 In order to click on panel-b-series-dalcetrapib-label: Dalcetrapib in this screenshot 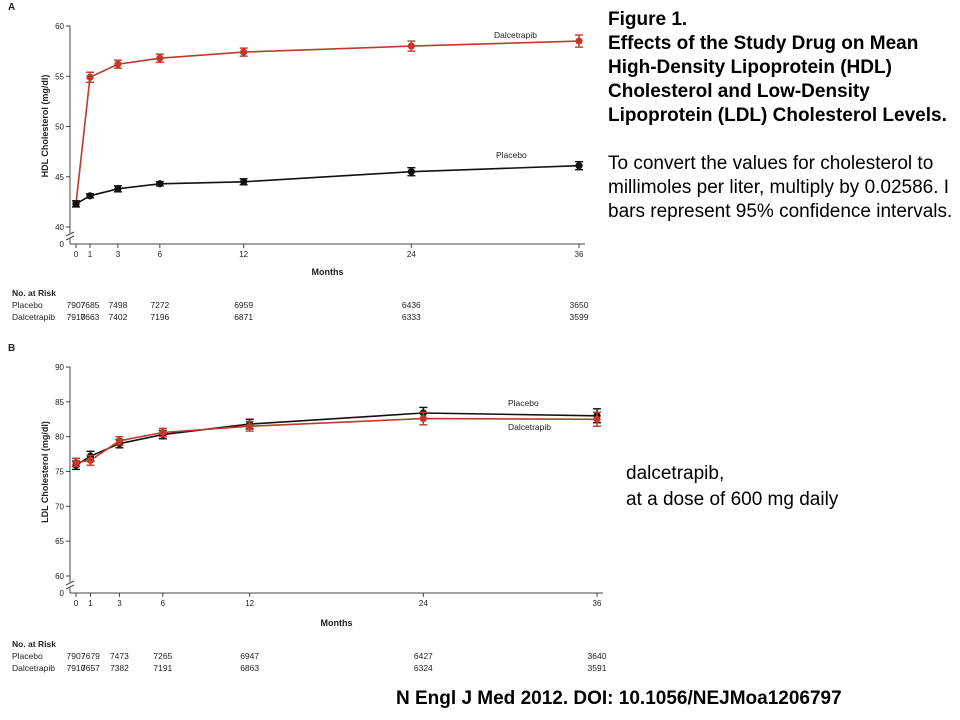, I will do `click(529, 427)`.